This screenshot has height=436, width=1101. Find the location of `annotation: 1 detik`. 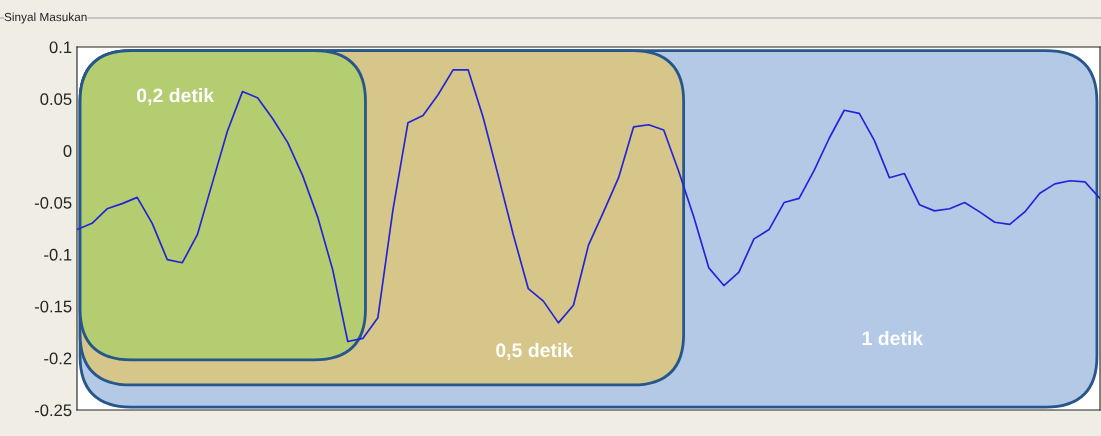

annotation: 1 detik is located at coordinates (893, 338).